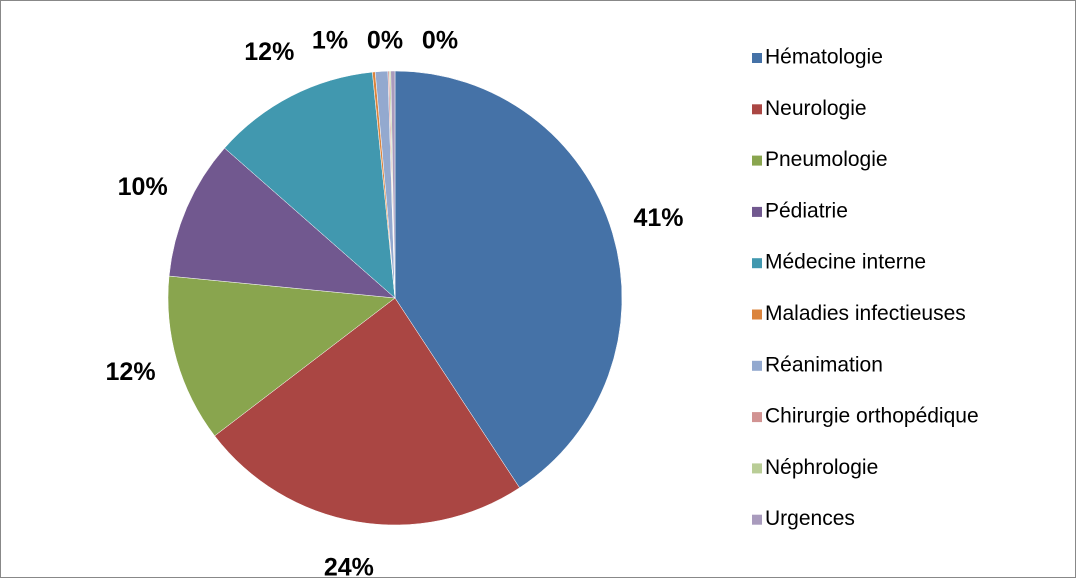  I want to click on data-label: 24%, so click(349, 566).